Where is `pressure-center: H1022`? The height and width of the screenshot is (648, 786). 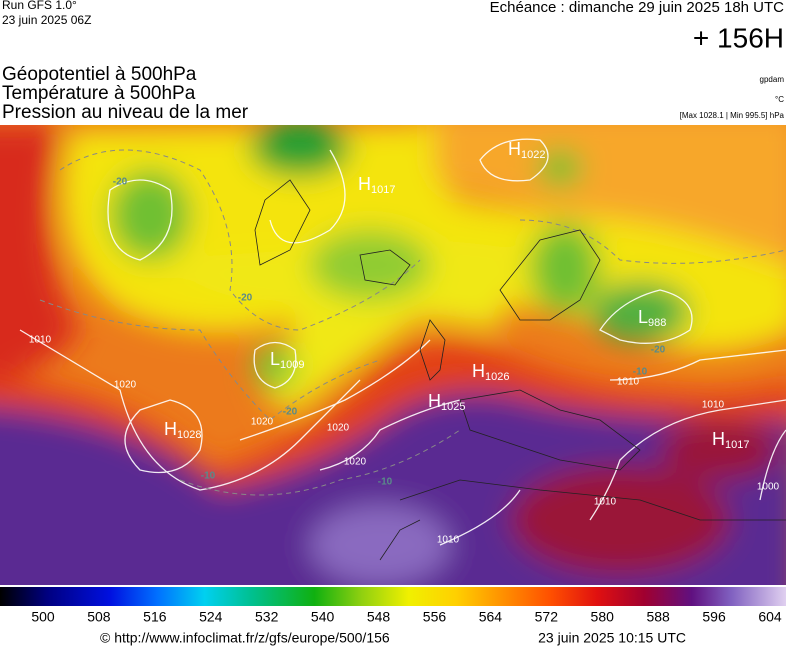
pressure-center: H1022 is located at coordinates (526, 150).